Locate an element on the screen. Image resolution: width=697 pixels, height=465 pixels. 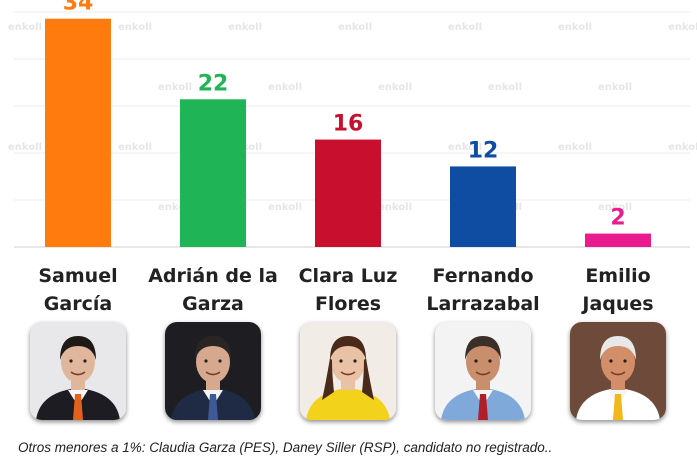
candidate-name-line: García is located at coordinates (78, 304).